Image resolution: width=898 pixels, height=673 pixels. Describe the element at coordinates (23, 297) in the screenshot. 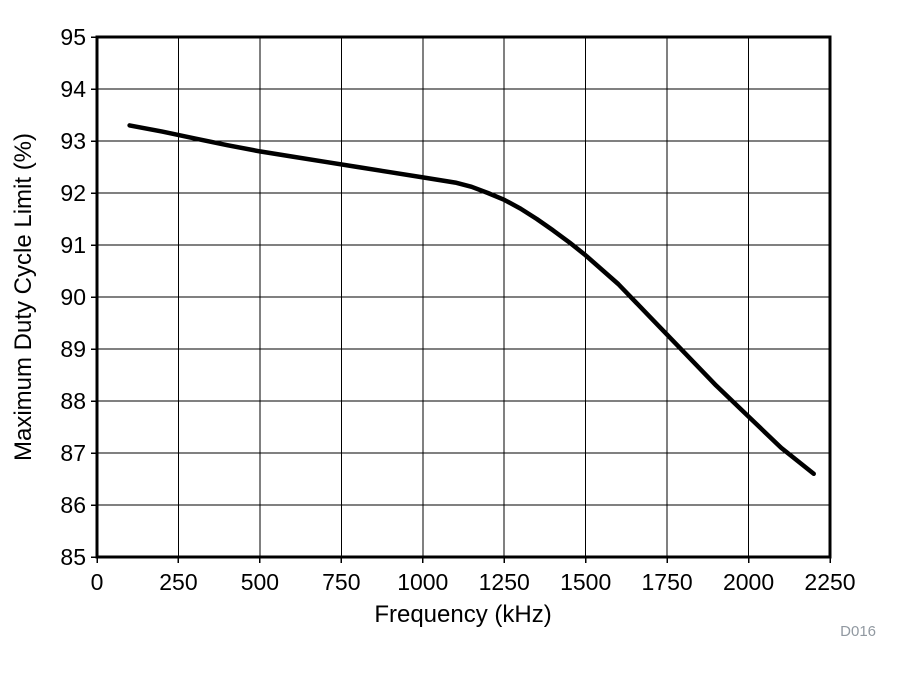

I see `y-axis-title: Maximum Duty Cycle Limit (%)` at that location.